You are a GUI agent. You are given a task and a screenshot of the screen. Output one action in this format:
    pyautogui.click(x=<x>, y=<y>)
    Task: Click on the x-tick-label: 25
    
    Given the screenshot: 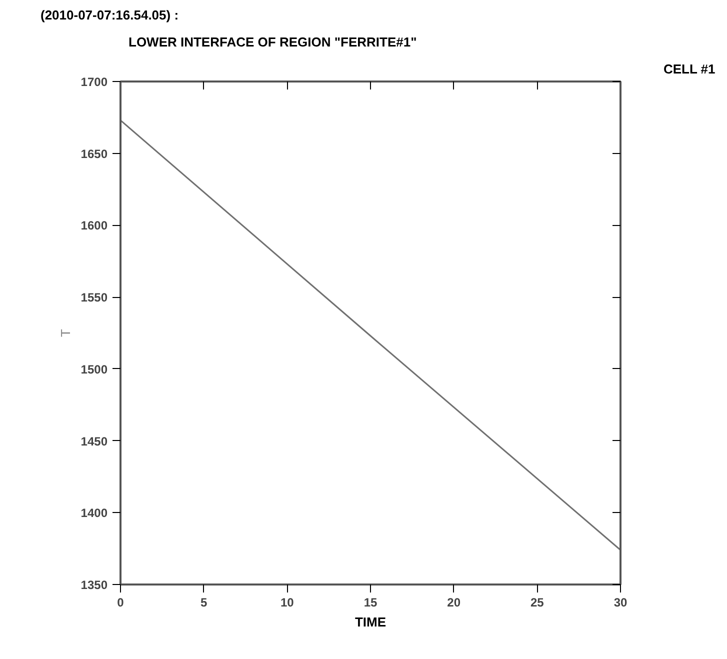 What is the action you would take?
    pyautogui.click(x=537, y=603)
    